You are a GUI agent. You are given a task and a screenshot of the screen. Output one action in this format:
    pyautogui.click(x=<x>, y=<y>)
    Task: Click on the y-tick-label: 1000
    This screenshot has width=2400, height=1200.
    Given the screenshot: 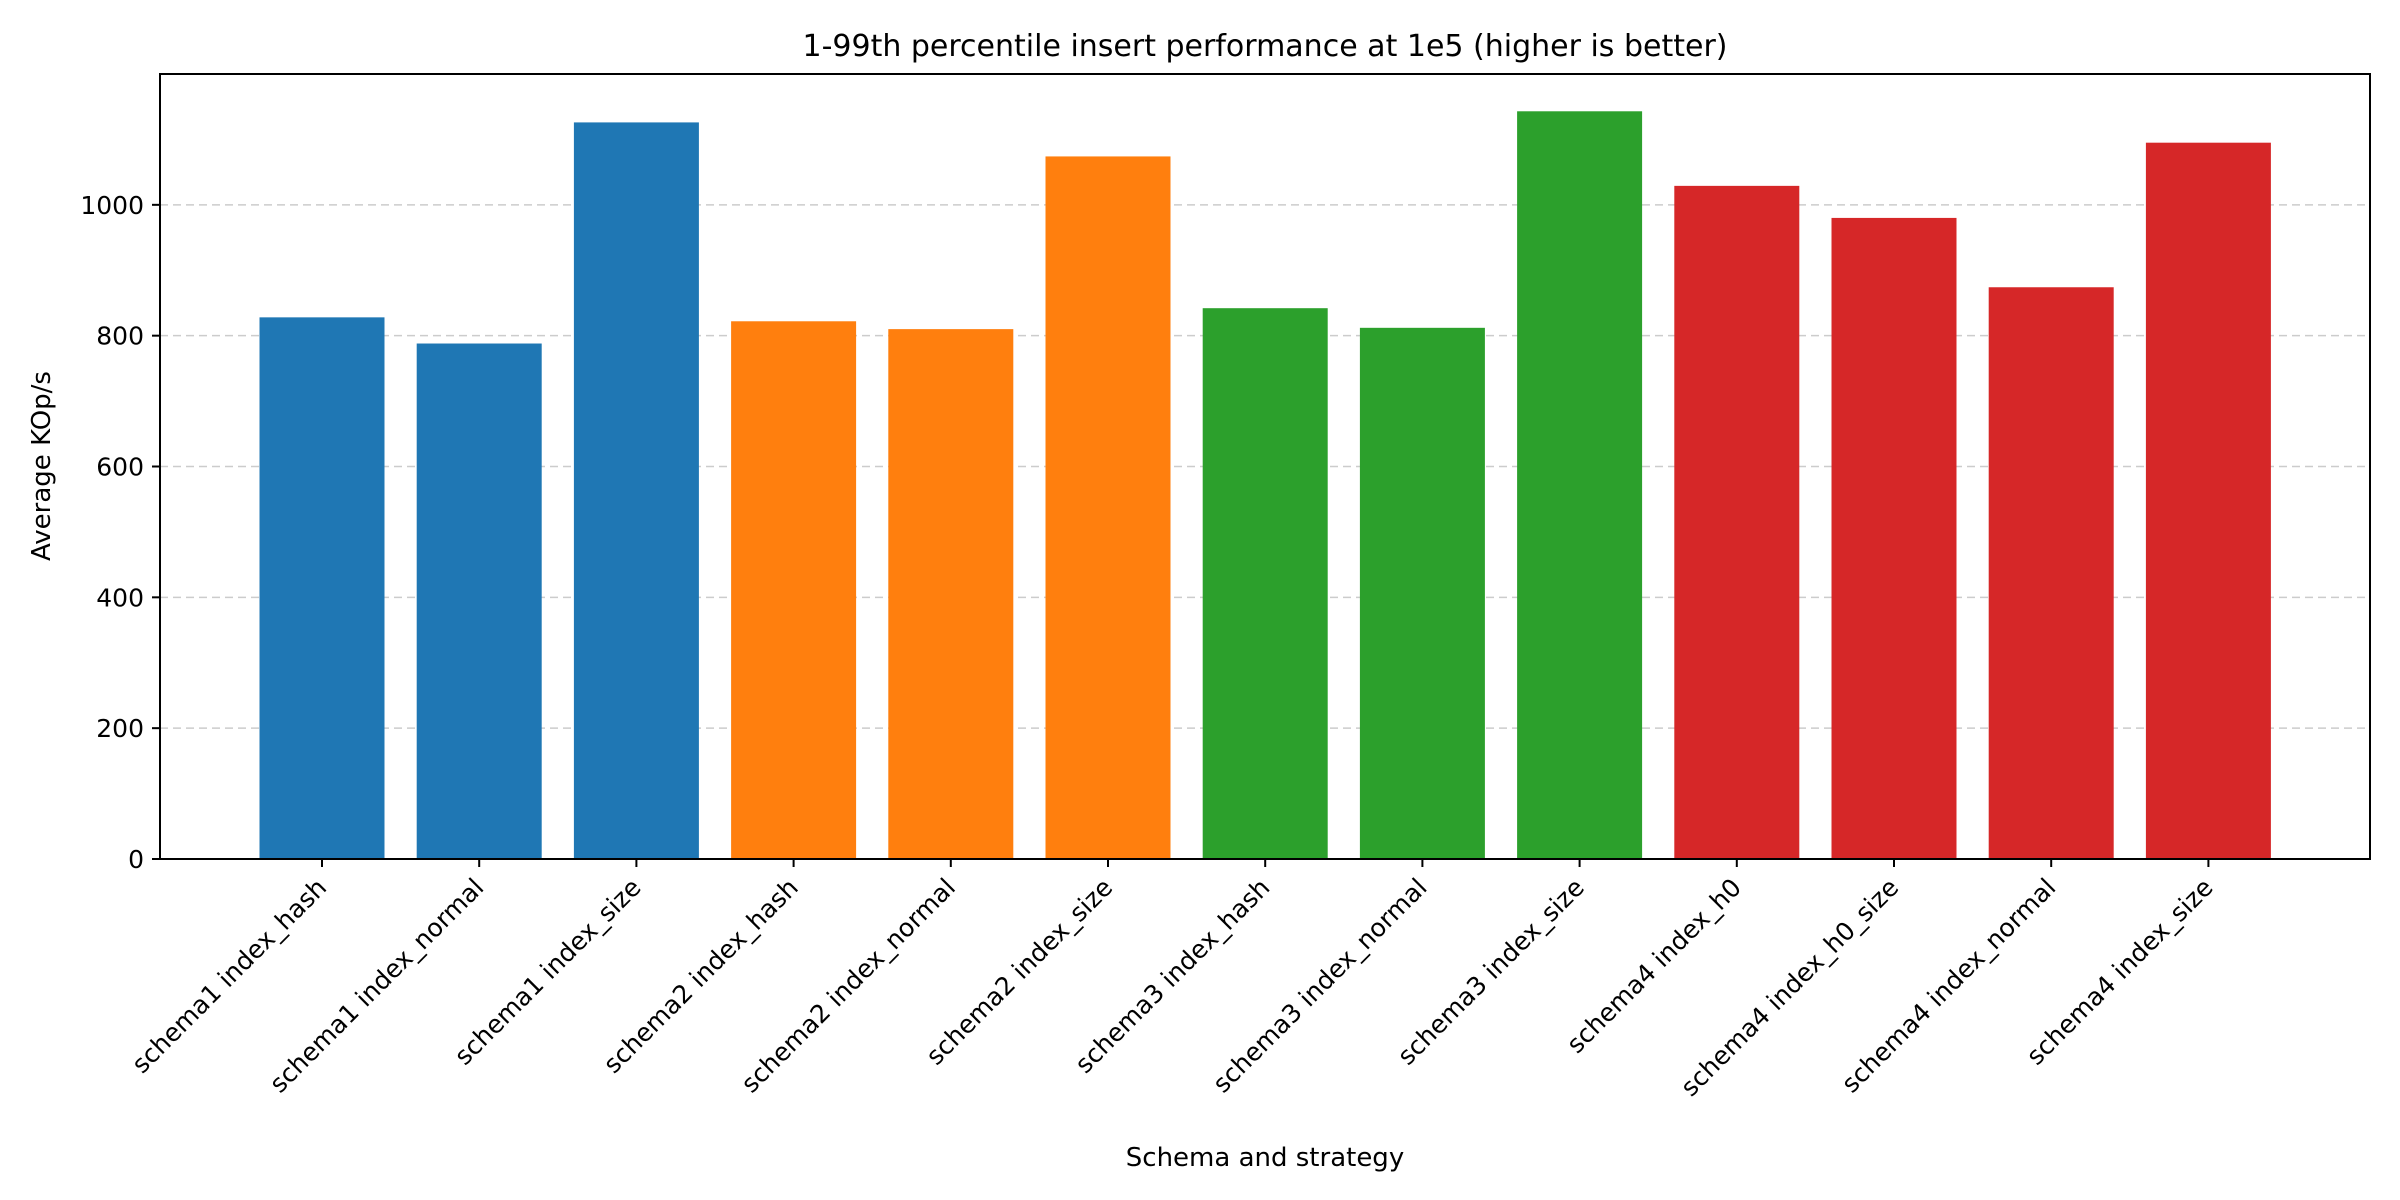 What is the action you would take?
    pyautogui.click(x=112, y=205)
    